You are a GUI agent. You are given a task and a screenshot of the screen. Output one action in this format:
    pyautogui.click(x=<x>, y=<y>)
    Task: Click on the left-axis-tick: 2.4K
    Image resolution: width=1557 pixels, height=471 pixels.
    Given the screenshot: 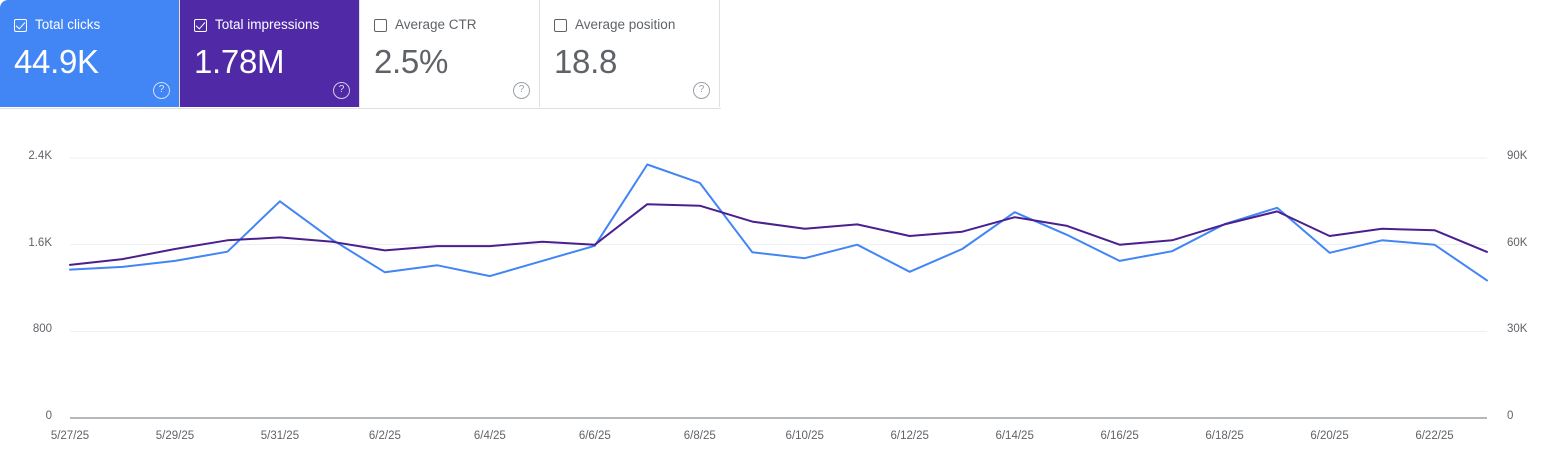 What is the action you would take?
    pyautogui.click(x=40, y=156)
    